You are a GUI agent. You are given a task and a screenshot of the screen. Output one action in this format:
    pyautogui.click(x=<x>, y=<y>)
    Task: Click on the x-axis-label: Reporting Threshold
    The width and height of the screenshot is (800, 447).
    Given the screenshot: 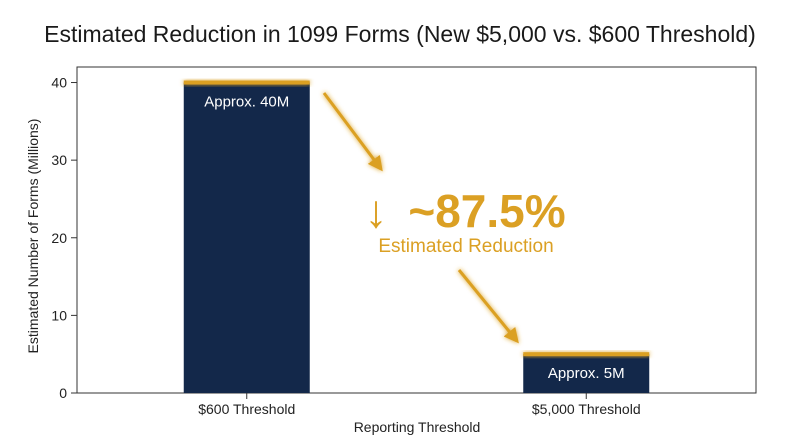 What is the action you would take?
    pyautogui.click(x=417, y=427)
    